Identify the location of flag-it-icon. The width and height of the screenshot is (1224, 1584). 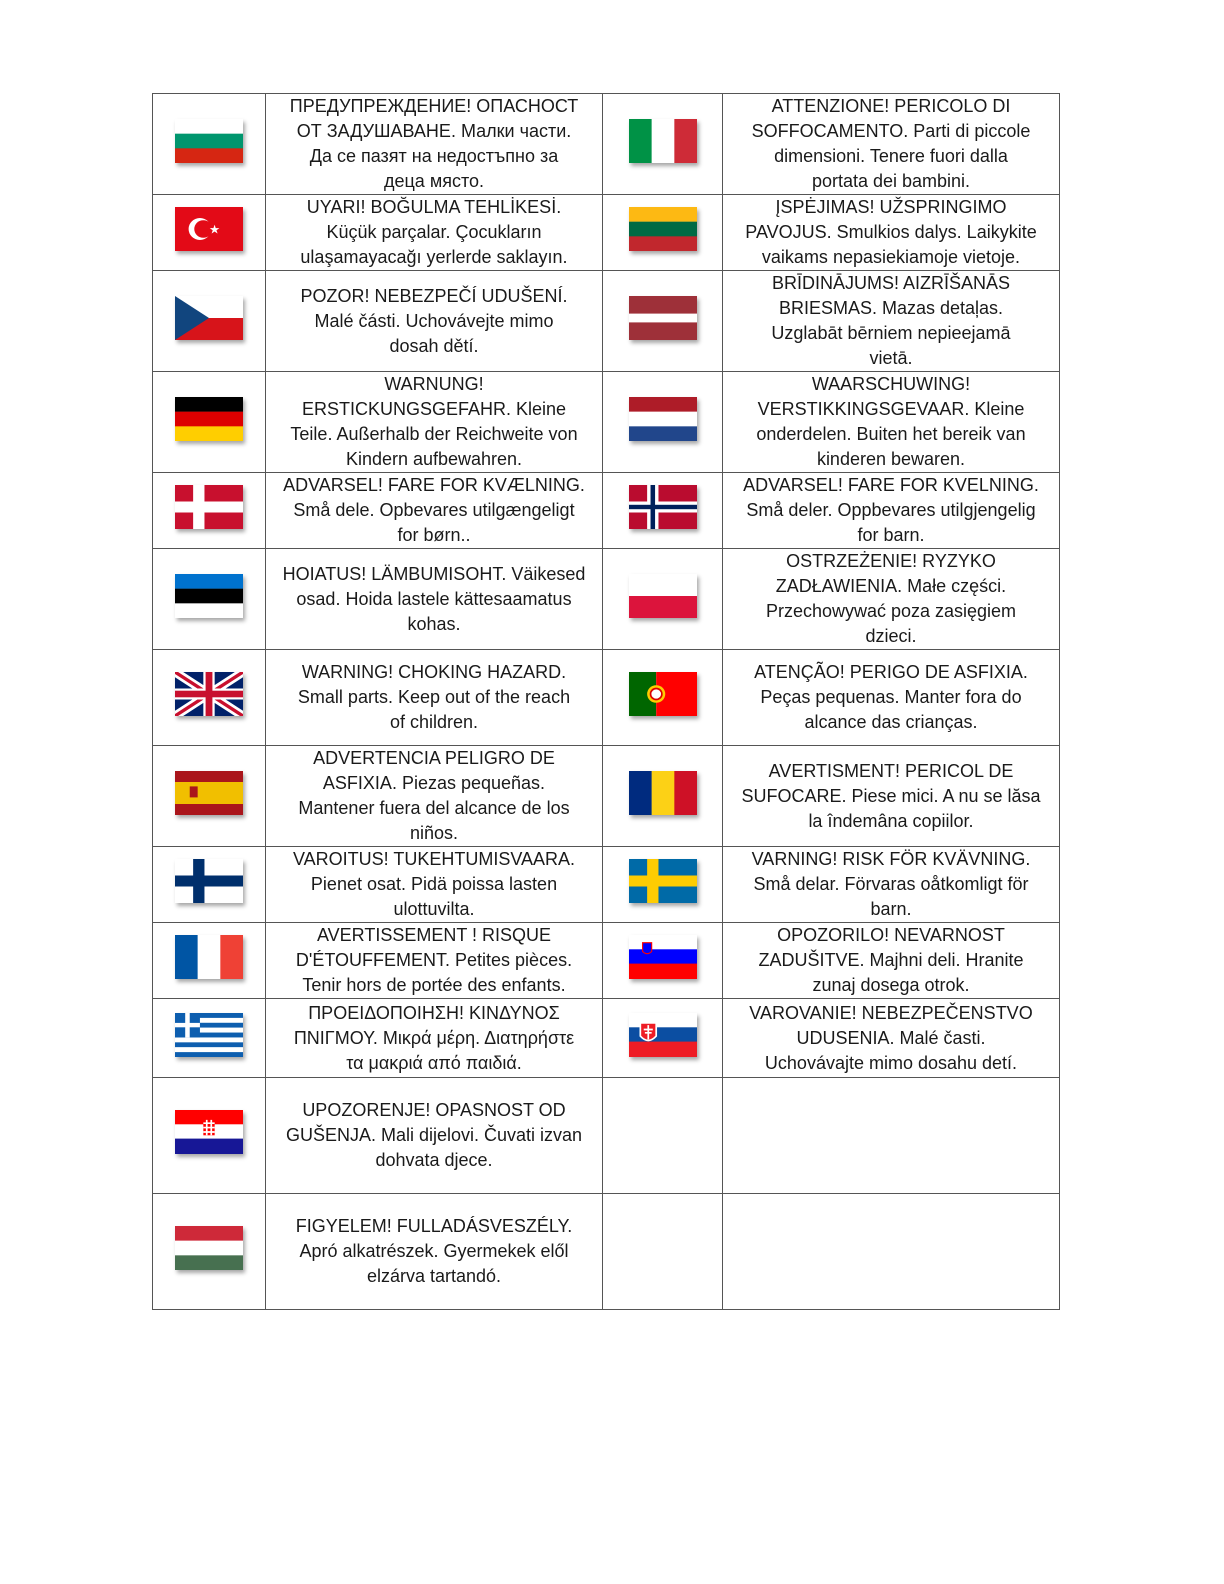
(662, 140).